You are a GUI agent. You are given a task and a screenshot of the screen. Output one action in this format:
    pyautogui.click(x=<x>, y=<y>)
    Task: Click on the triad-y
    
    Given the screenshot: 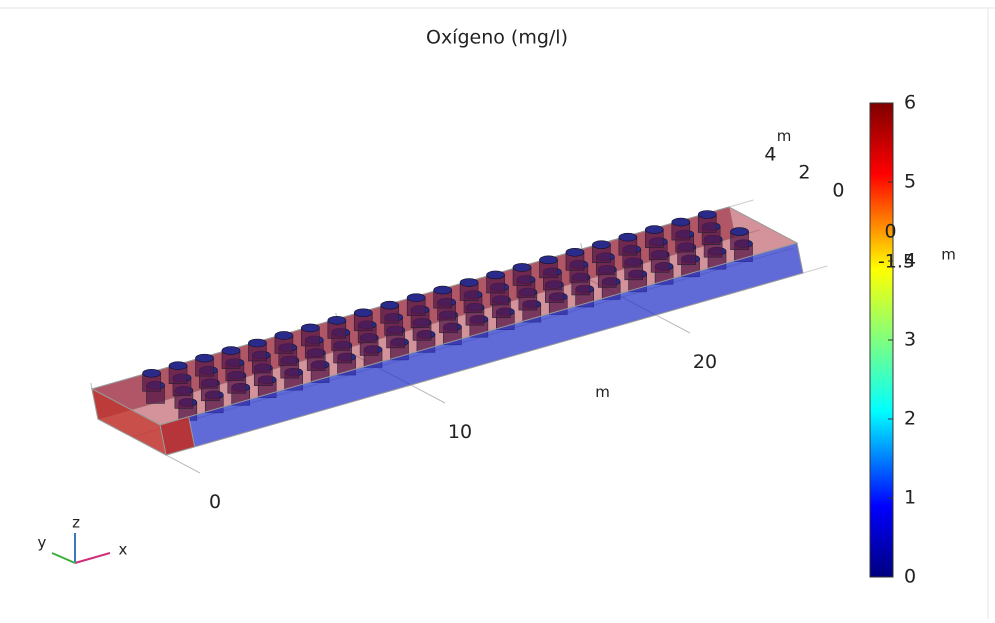 What is the action you would take?
    pyautogui.click(x=63, y=558)
    